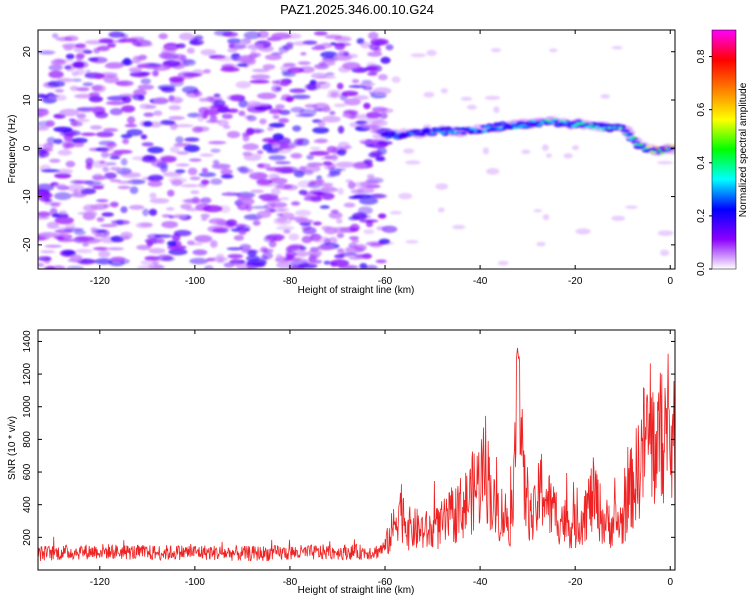 This screenshot has width=750, height=600. Describe the element at coordinates (670, 582) in the screenshot. I see `snr-xtick-label: 0` at that location.